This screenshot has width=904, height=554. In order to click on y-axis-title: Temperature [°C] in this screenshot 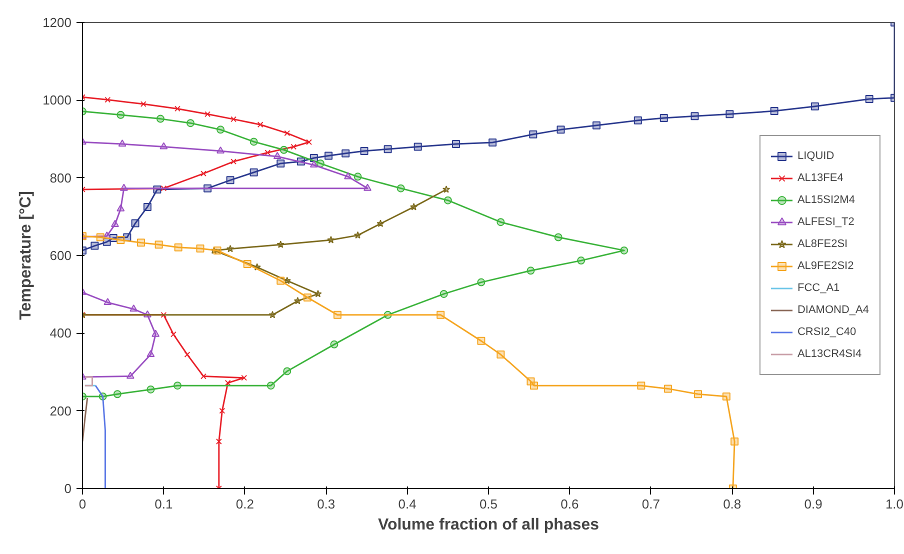, I will do `click(26, 255)`.